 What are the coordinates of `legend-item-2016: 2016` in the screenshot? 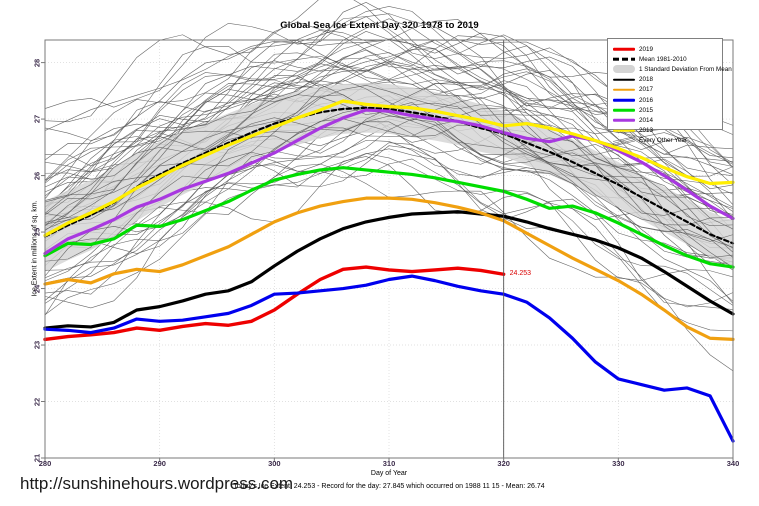 It's located at (665, 100).